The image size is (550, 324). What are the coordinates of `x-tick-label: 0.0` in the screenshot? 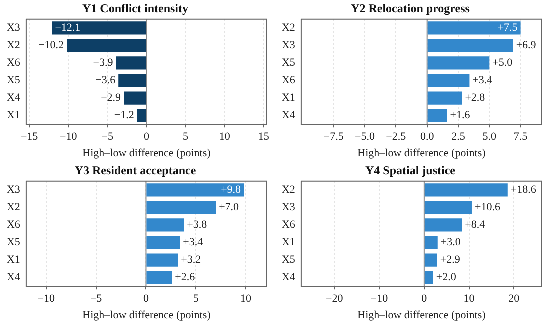 It's located at (427, 137).